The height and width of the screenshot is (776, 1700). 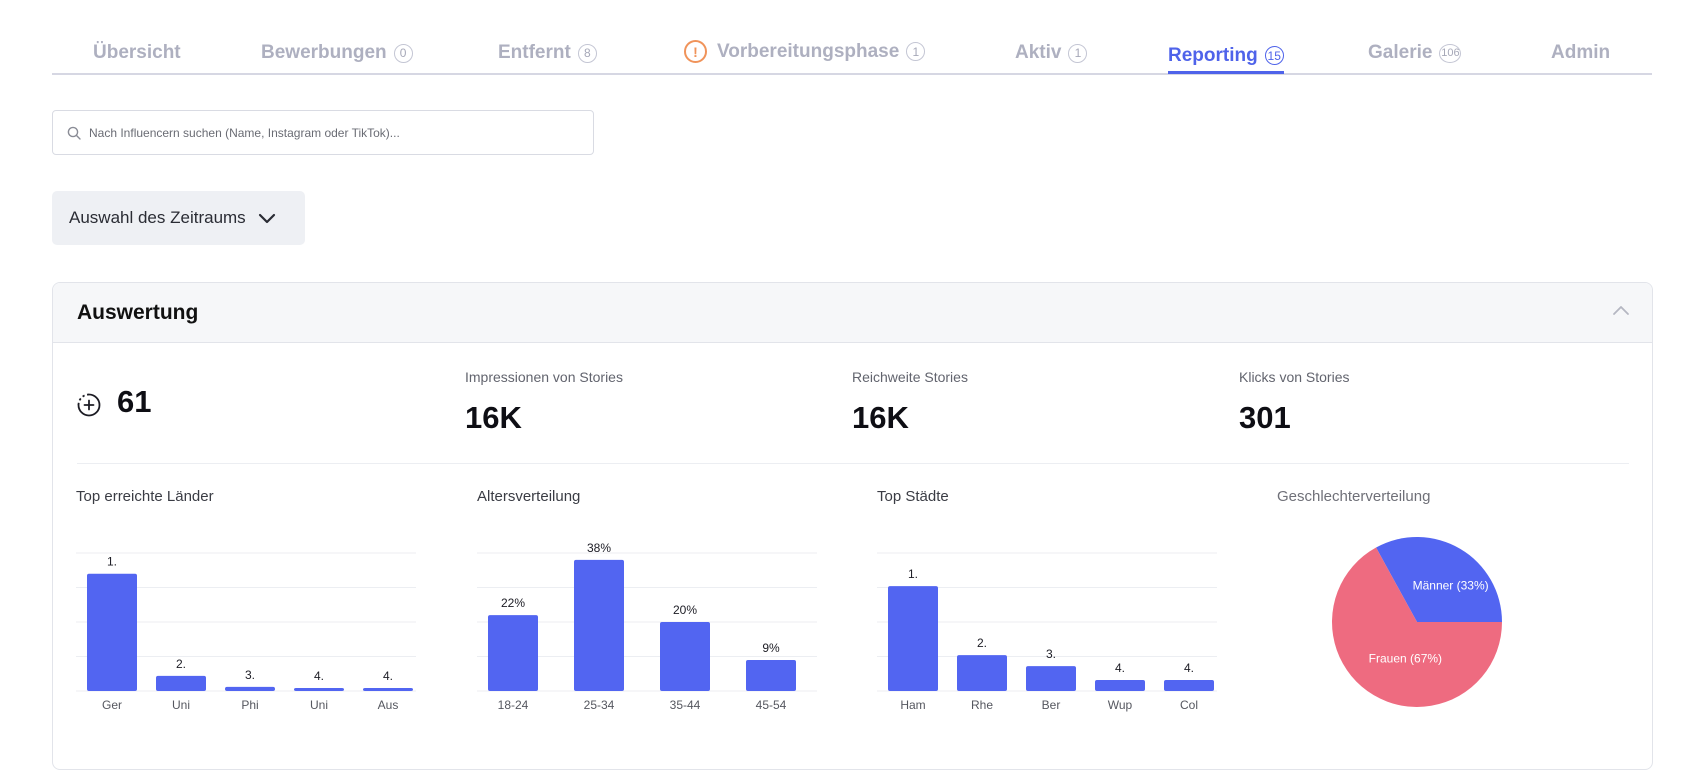 What do you see at coordinates (599, 705) in the screenshot?
I see `x-tick-label: 25-34` at bounding box center [599, 705].